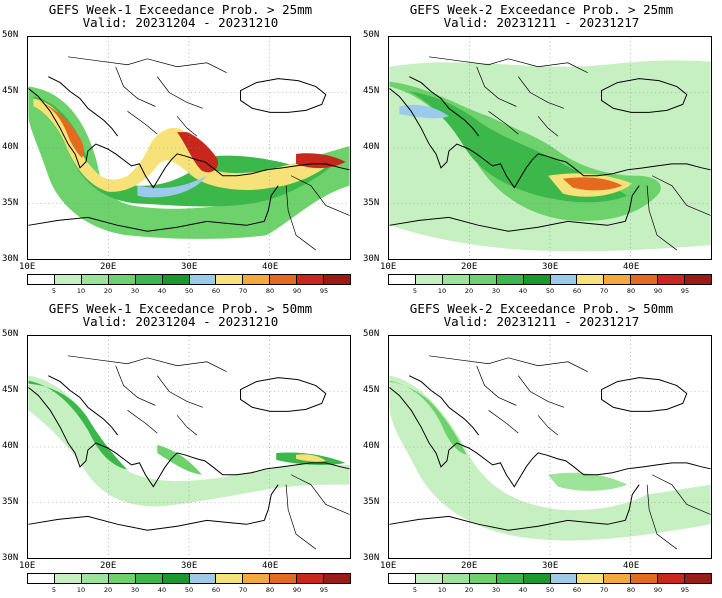 The width and height of the screenshot is (722, 598). I want to click on colorbar-tick-label: 50, so click(550, 590).